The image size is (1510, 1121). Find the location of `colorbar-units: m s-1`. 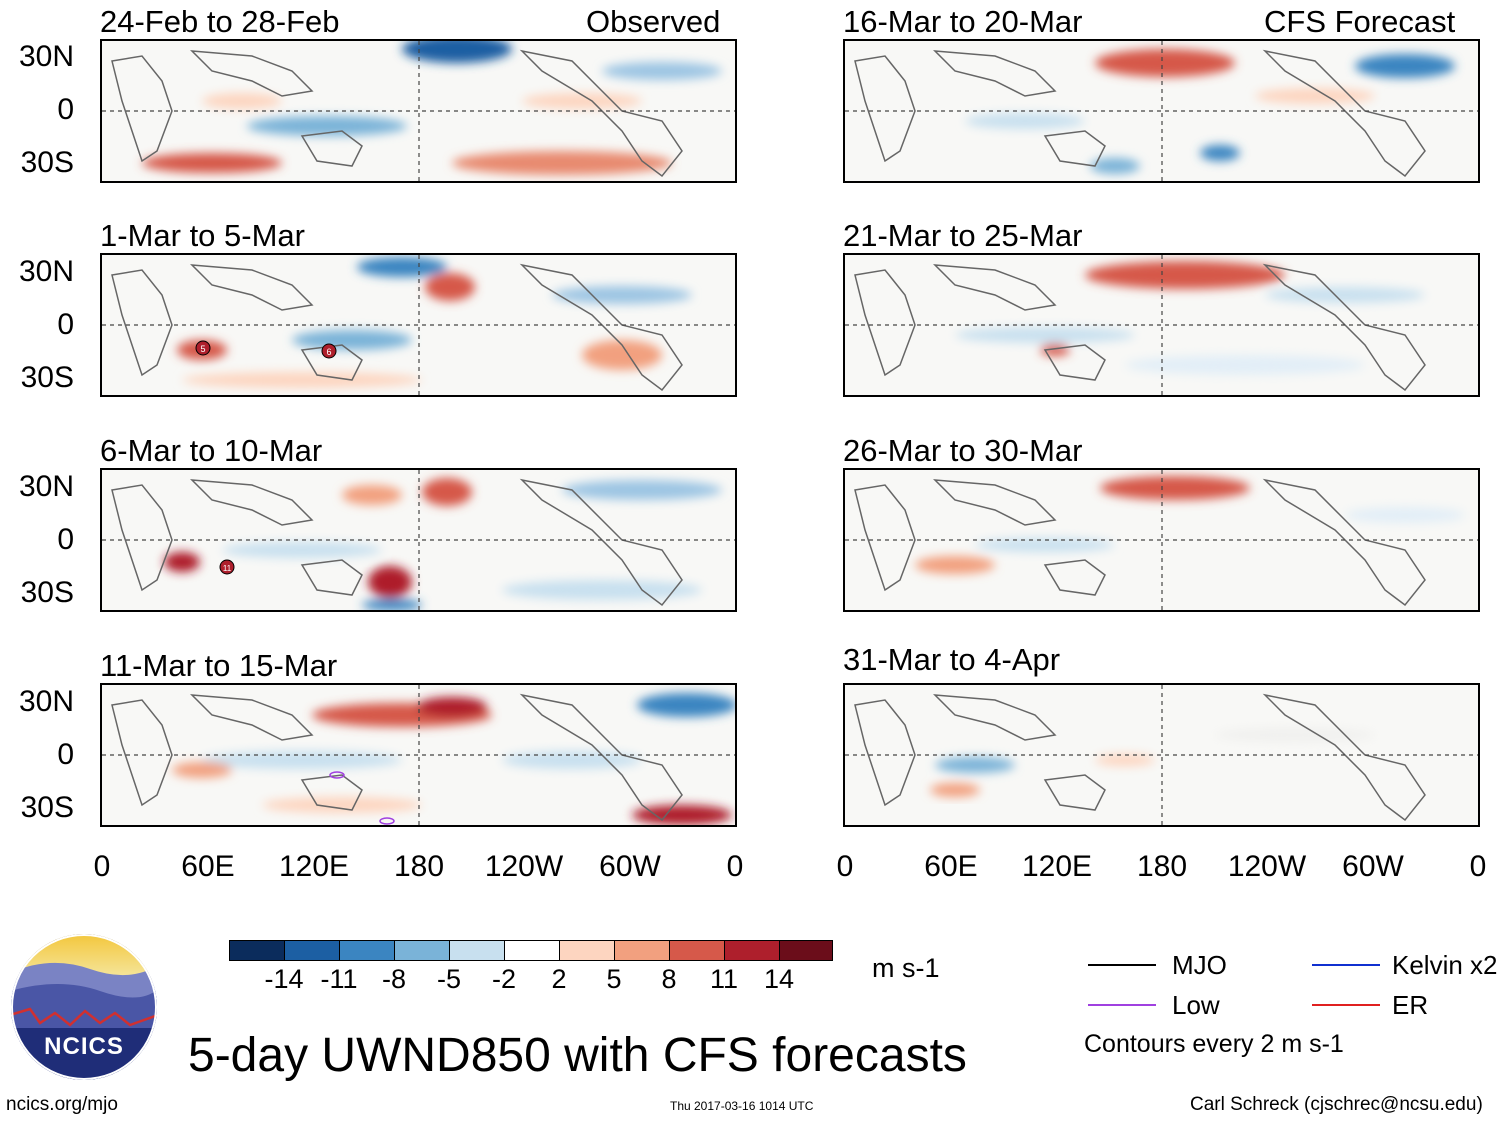

colorbar-units: m s-1 is located at coordinates (906, 968).